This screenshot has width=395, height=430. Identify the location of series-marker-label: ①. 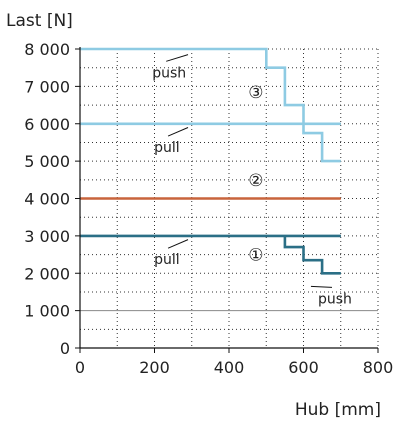
(255, 256).